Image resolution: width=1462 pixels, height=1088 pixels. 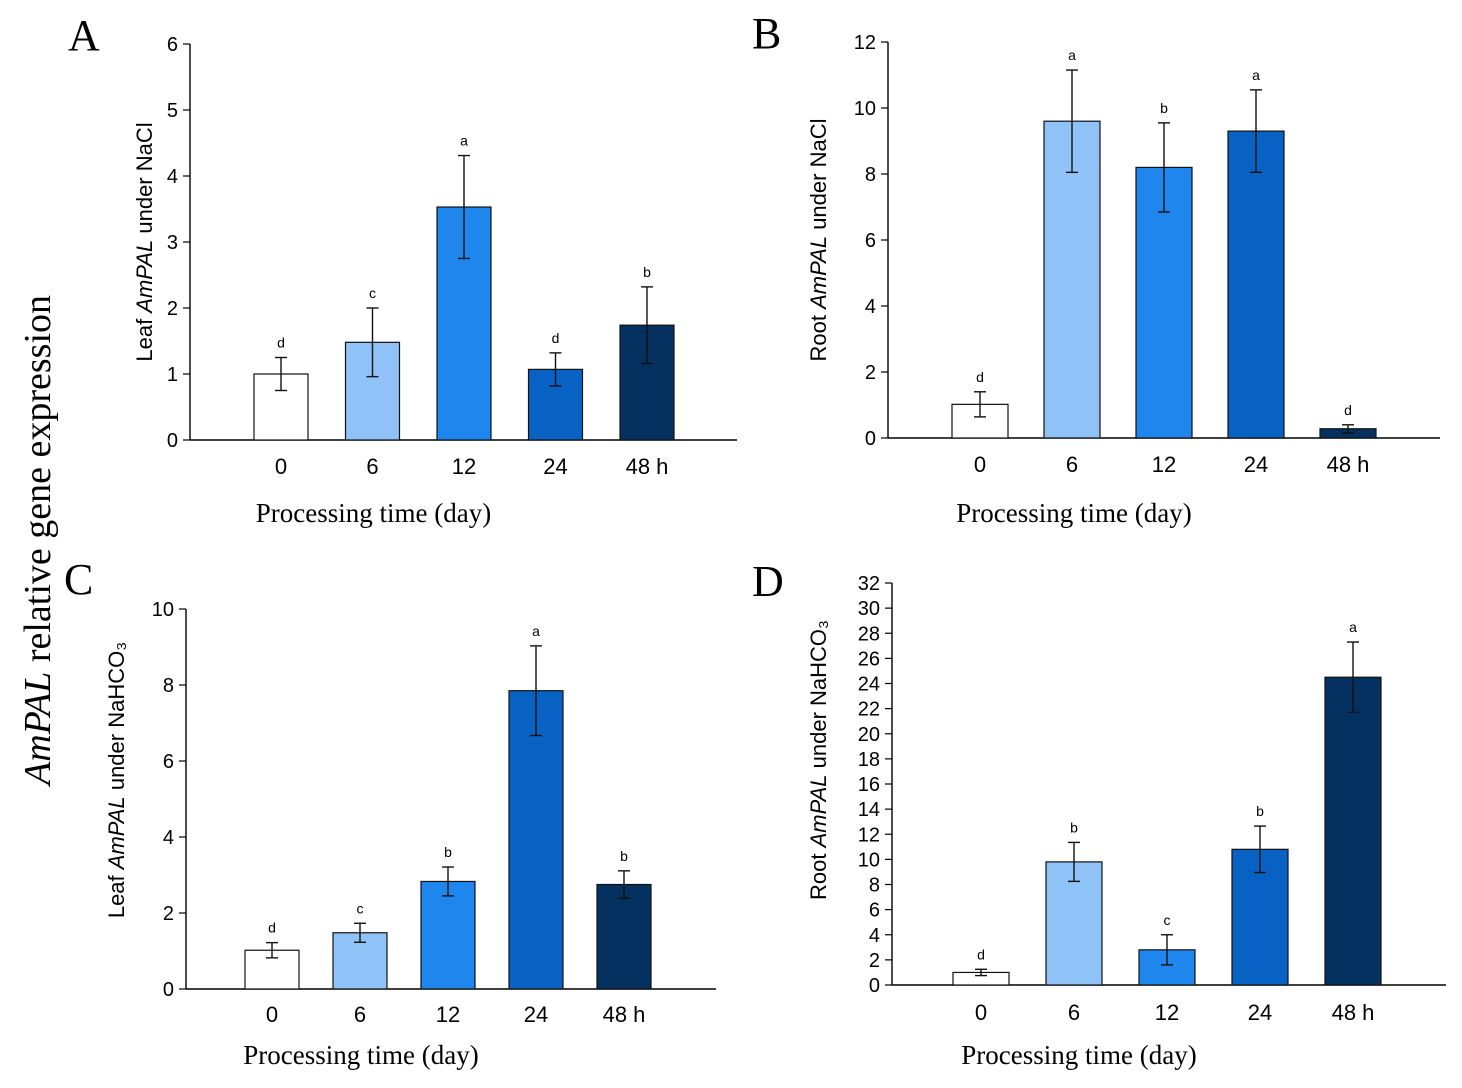 I want to click on y-tick-label: 24, so click(x=869, y=685).